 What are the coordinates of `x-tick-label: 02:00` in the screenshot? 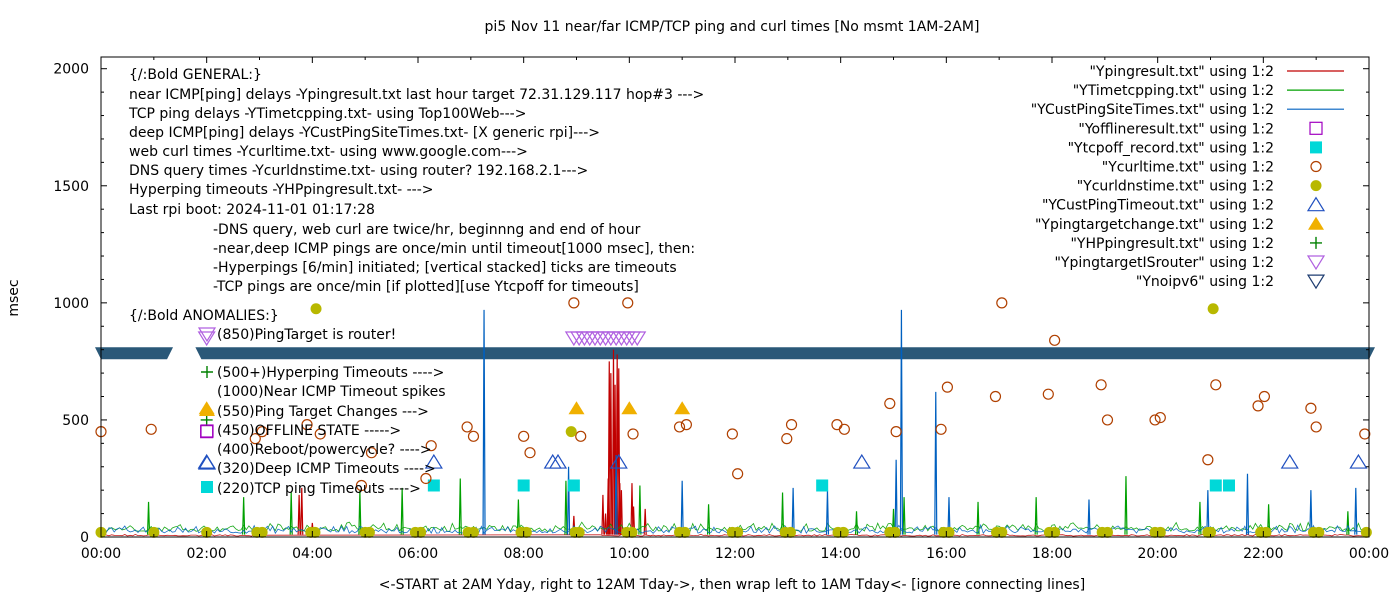 It's located at (206, 554).